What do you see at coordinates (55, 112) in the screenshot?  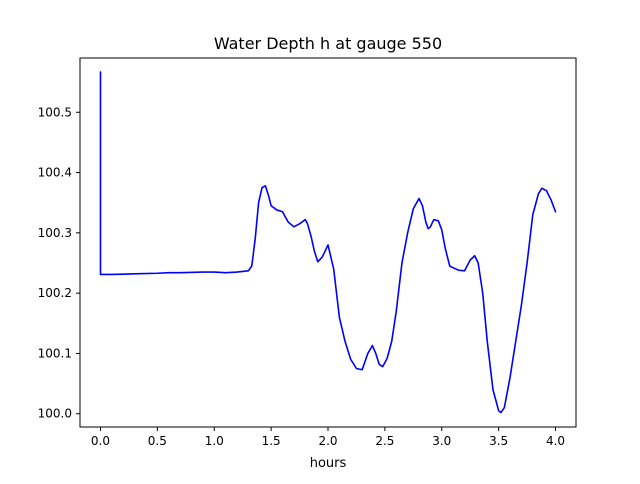 I see `y-tick-label: 100.5` at bounding box center [55, 112].